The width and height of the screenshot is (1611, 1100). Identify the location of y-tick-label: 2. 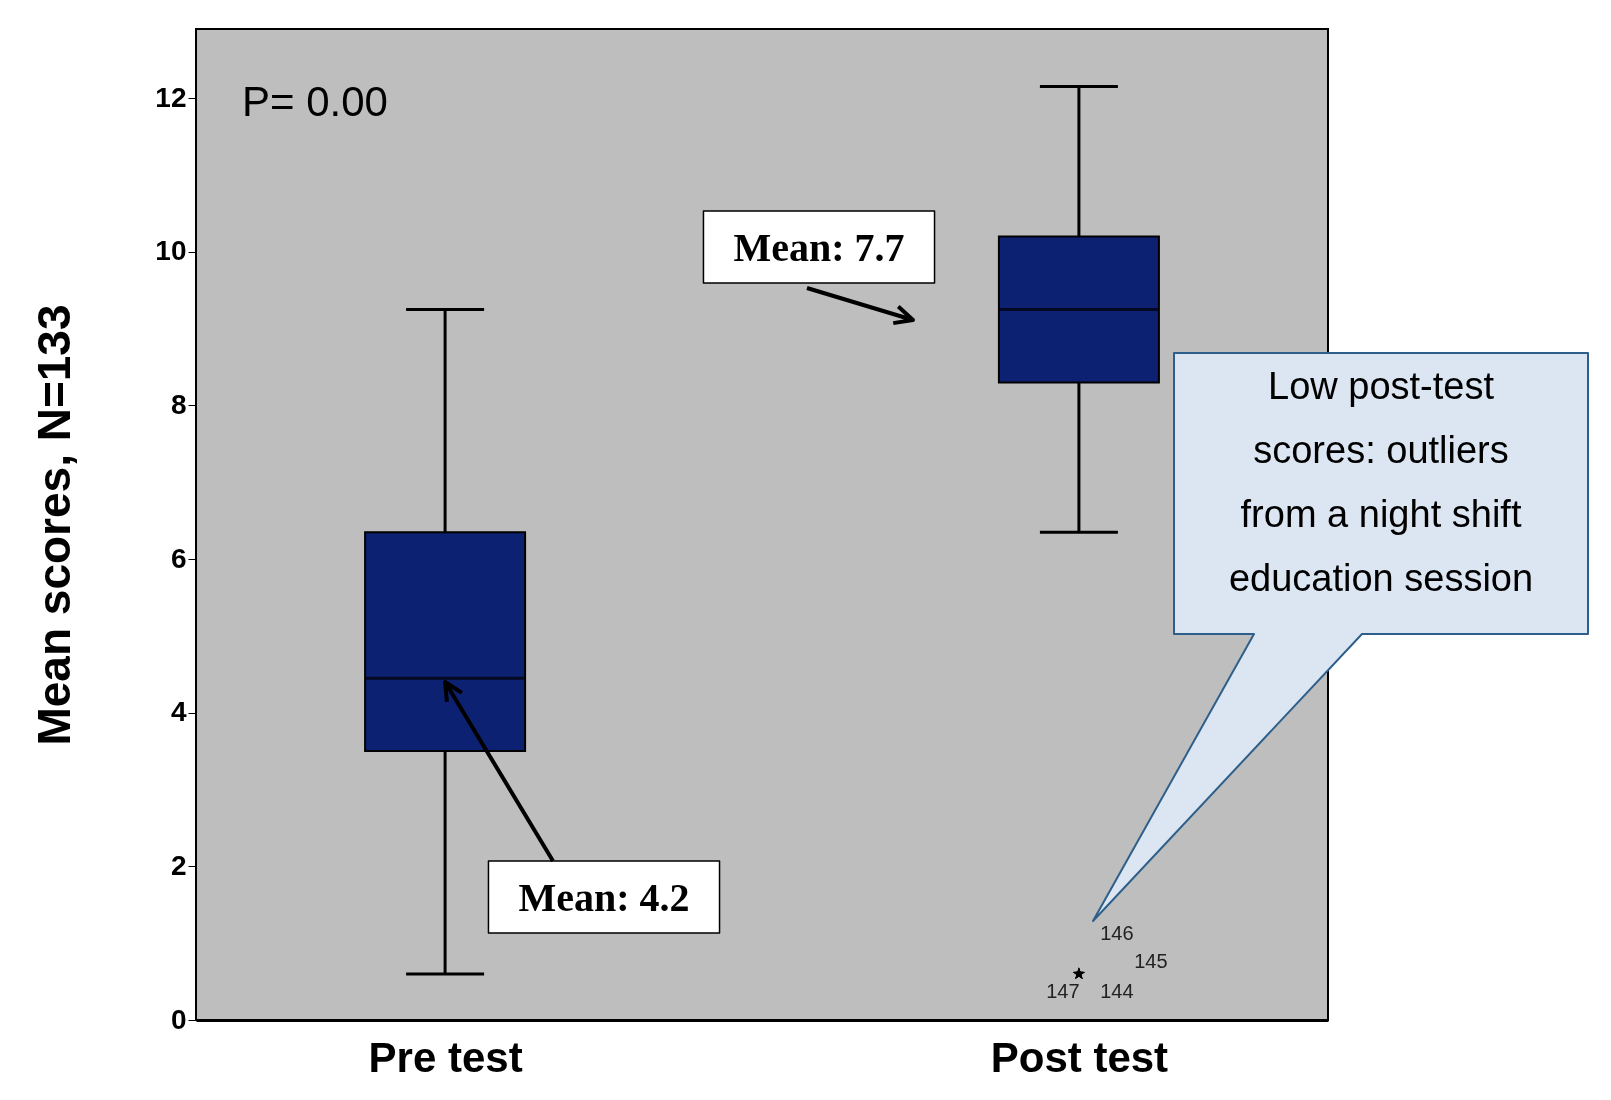
(178, 865).